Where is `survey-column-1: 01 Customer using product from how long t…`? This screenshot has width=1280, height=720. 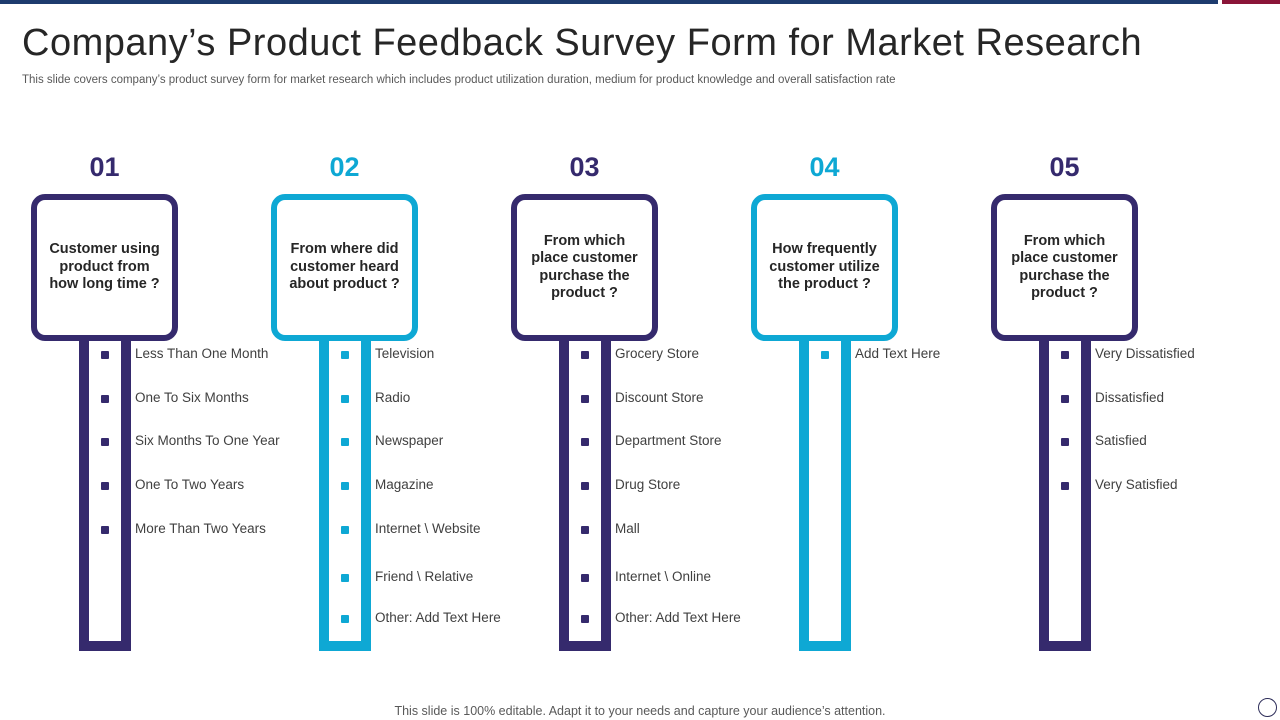 survey-column-1: 01 Customer using product from how long t… is located at coordinates (155, 402).